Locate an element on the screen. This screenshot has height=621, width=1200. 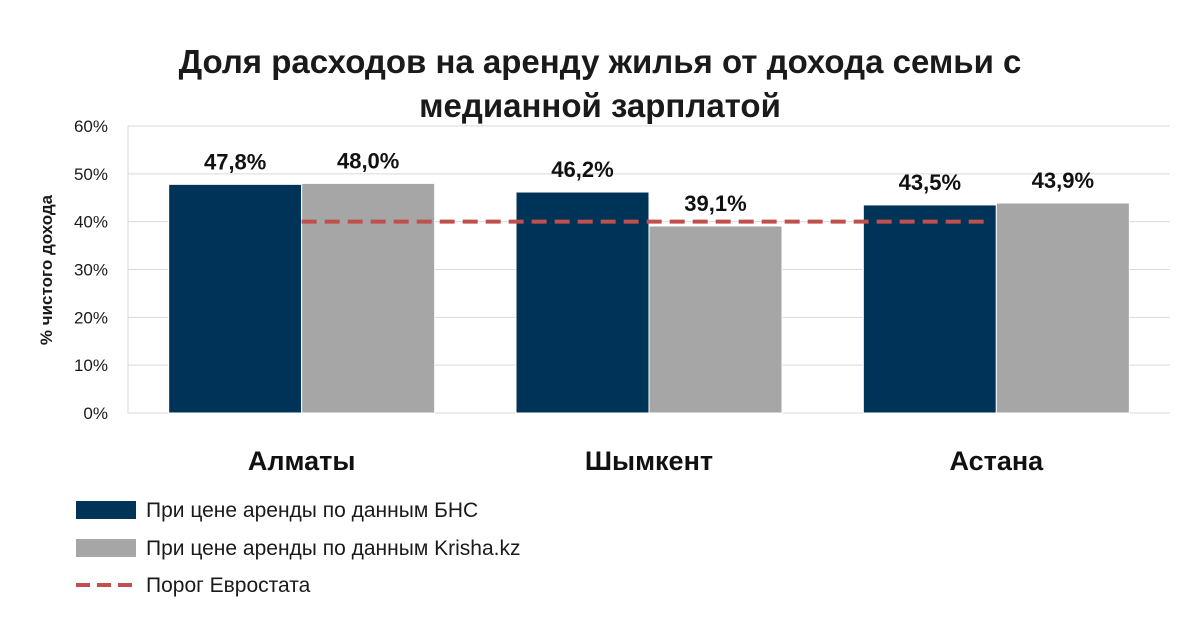
y-tick-label: 30% is located at coordinates (91, 270).